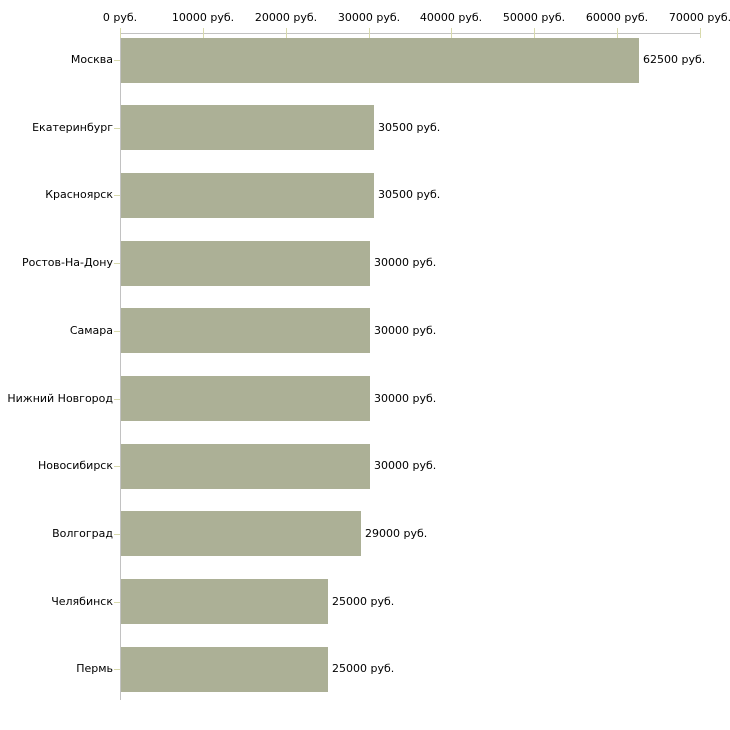 This screenshot has width=730, height=730. Describe the element at coordinates (91, 59) in the screenshot. I see `category-label: Москва` at that location.